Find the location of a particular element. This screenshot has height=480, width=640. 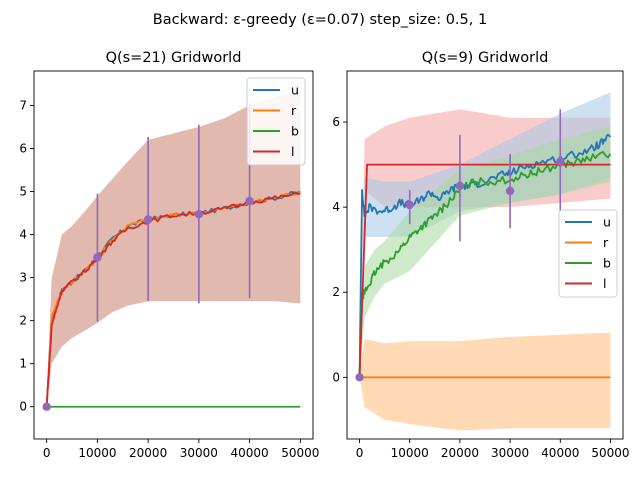

y-tick-label-3: 6 is located at coordinates (336, 122).